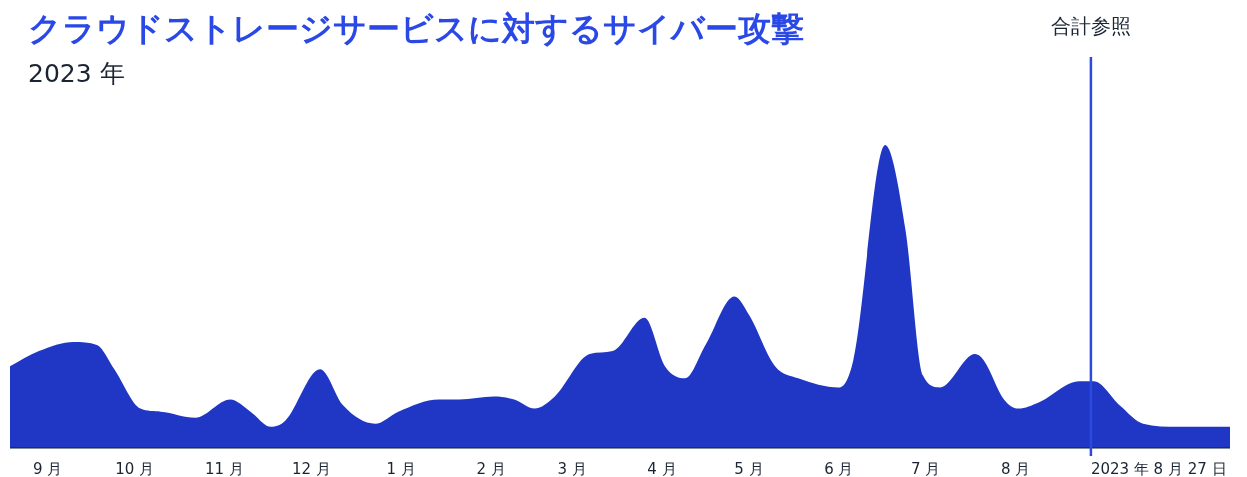 Image resolution: width=1247 pixels, height=477 pixels. I want to click on title: クラウドストレージサービスに対するサイバー攻撃, so click(416, 28).